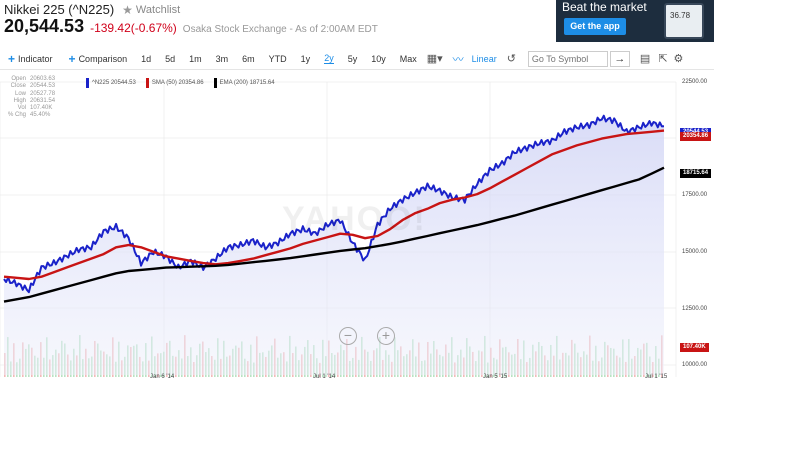 Image resolution: width=807 pixels, height=458 pixels. I want to click on range-6m: 6m, so click(248, 58).